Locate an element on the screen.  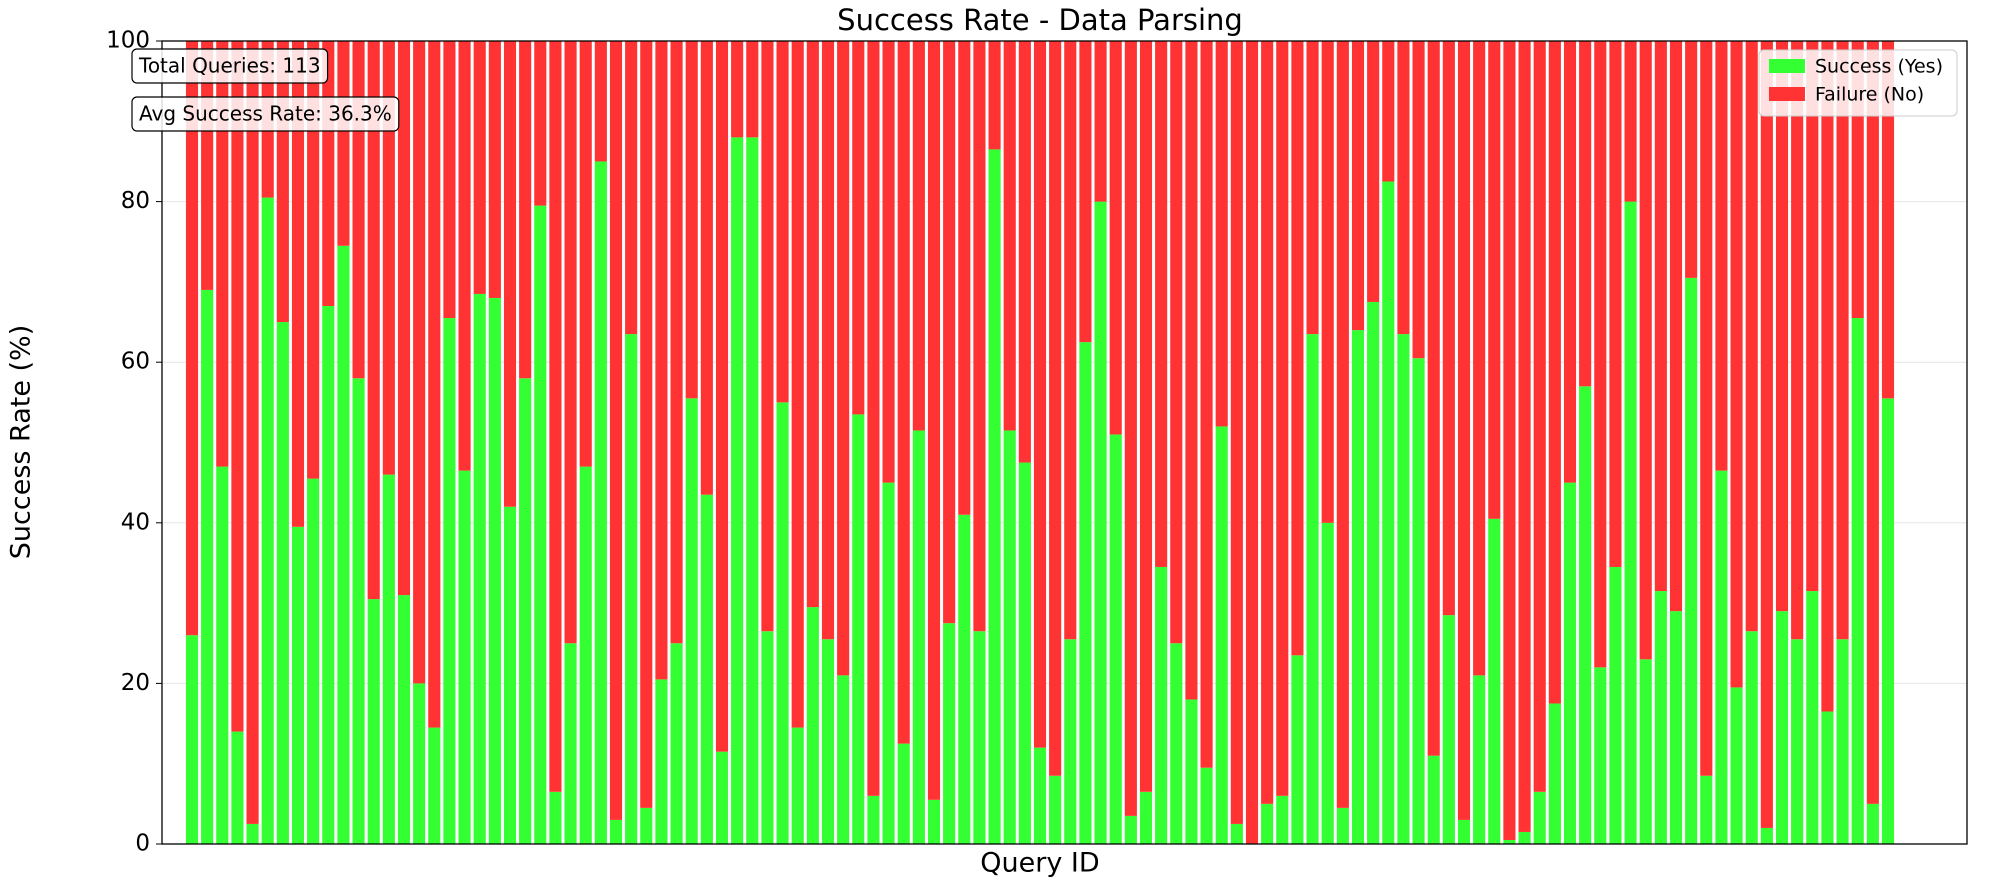
y-tick-label: 60 is located at coordinates (135, 362).